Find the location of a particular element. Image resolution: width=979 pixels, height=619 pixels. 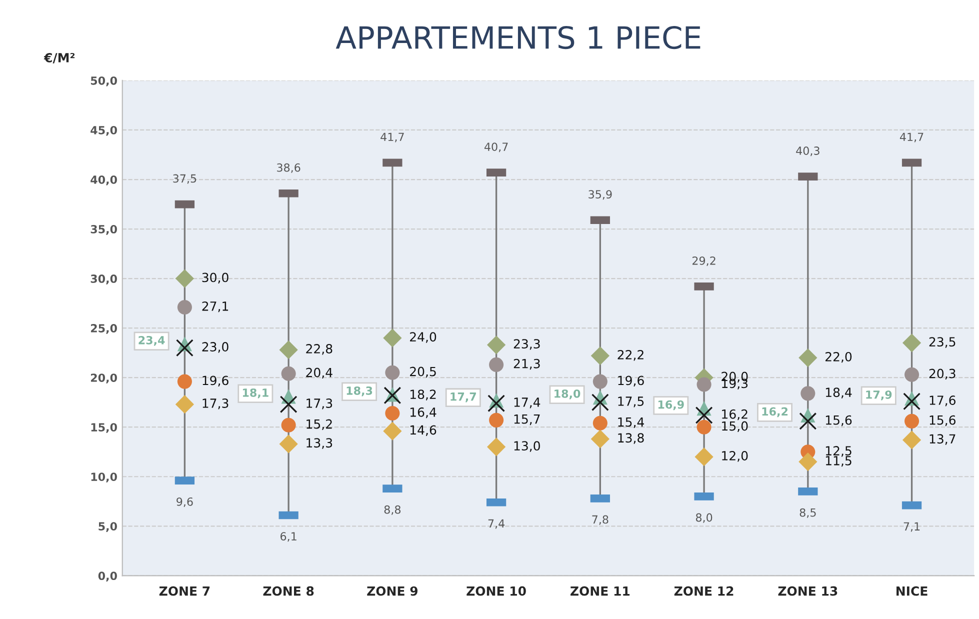

data-label: 7,4 is located at coordinates (496, 524).